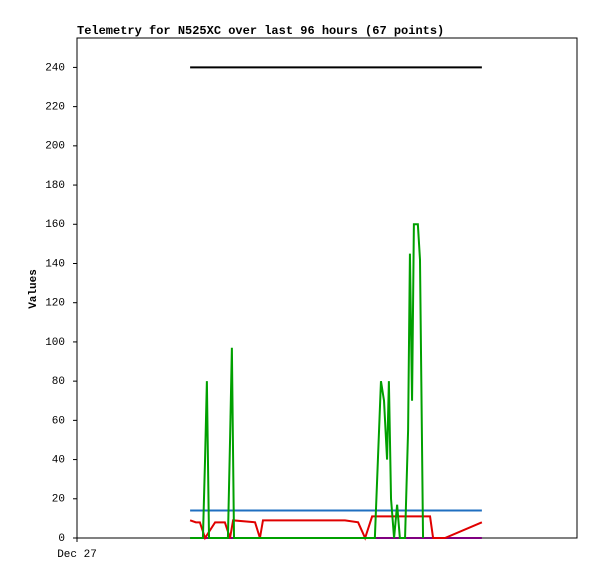  Describe the element at coordinates (55, 343) in the screenshot. I see `y-tick-label: 100` at that location.